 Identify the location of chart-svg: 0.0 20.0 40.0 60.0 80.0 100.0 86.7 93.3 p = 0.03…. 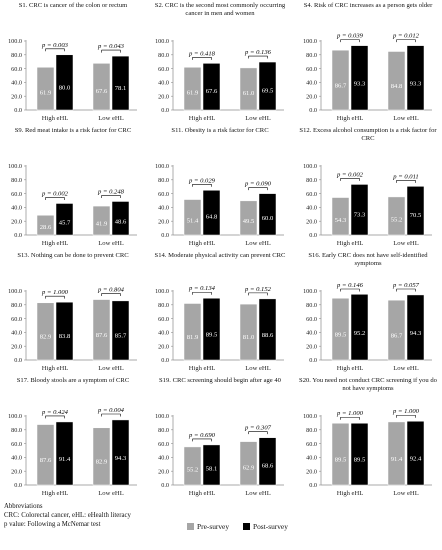
(367, 77).